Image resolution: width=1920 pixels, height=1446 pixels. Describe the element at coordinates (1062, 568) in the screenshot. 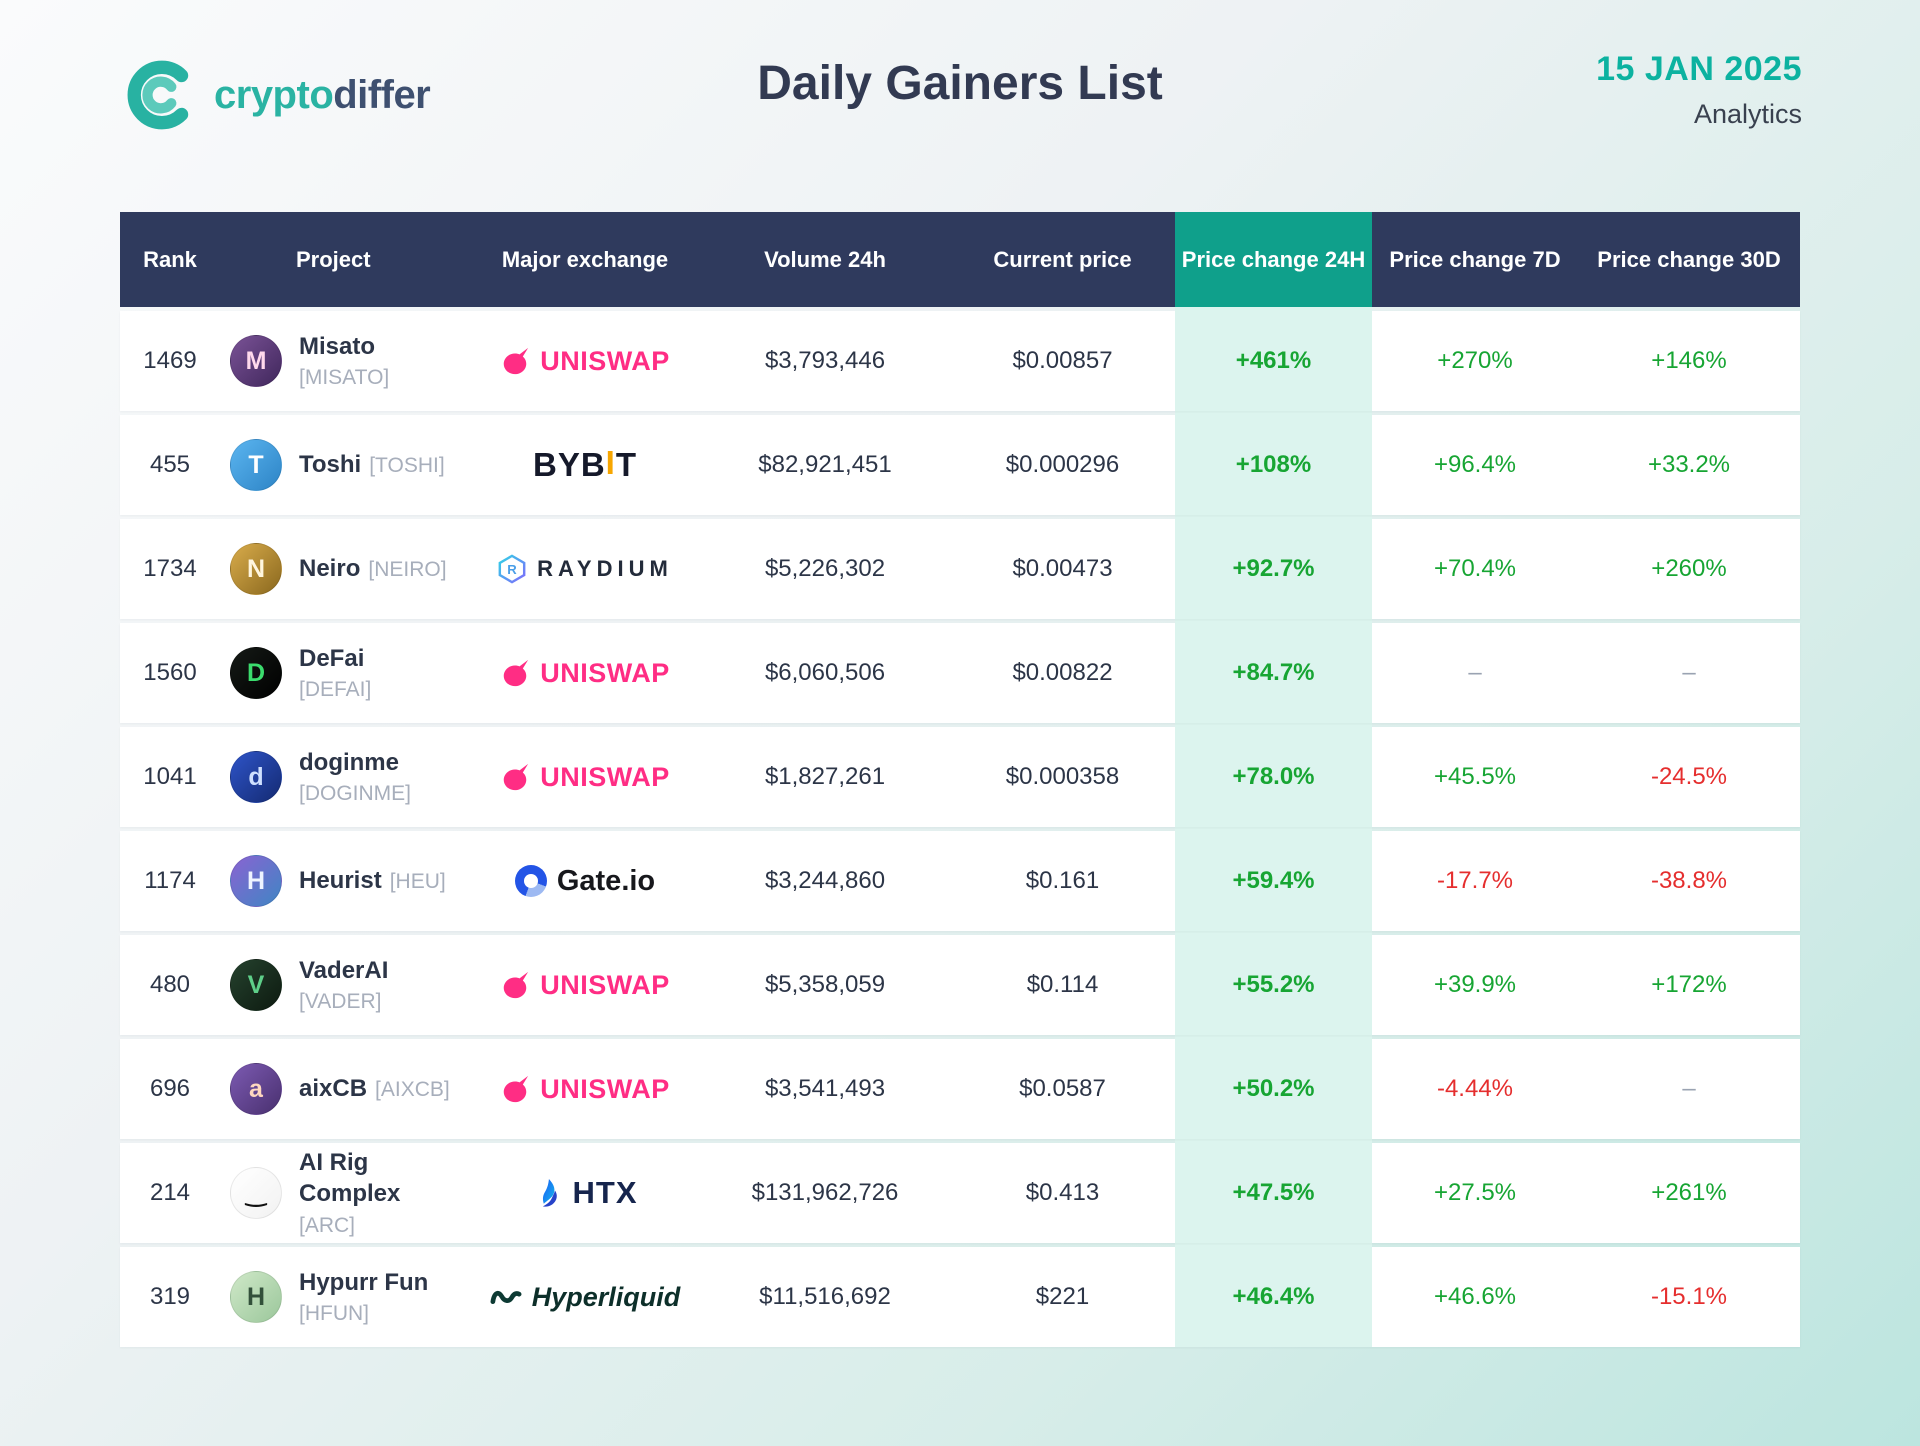

I see `price-cell: $0.00473` at that location.